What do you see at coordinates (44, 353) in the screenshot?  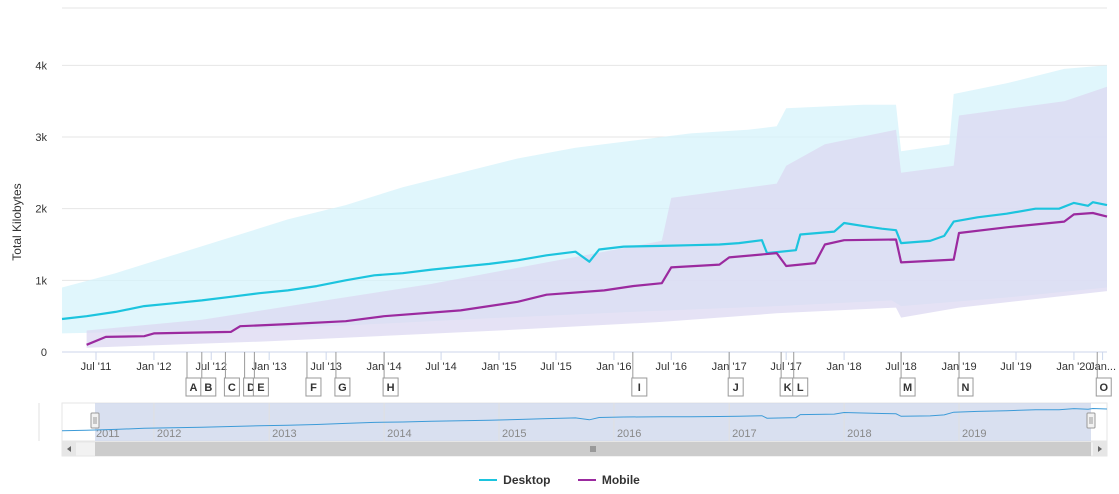 I see `y-tick-label: 0` at bounding box center [44, 353].